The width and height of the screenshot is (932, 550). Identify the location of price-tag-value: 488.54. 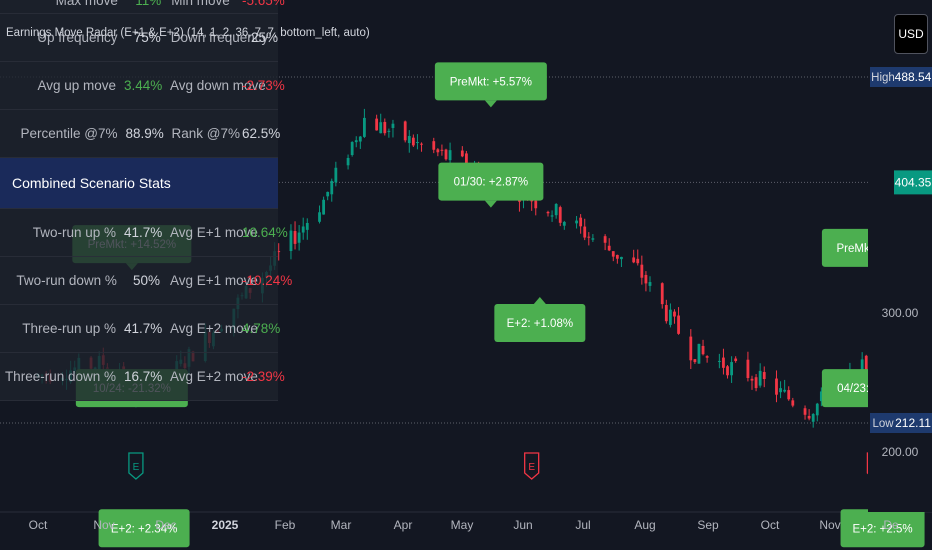
(913, 77).